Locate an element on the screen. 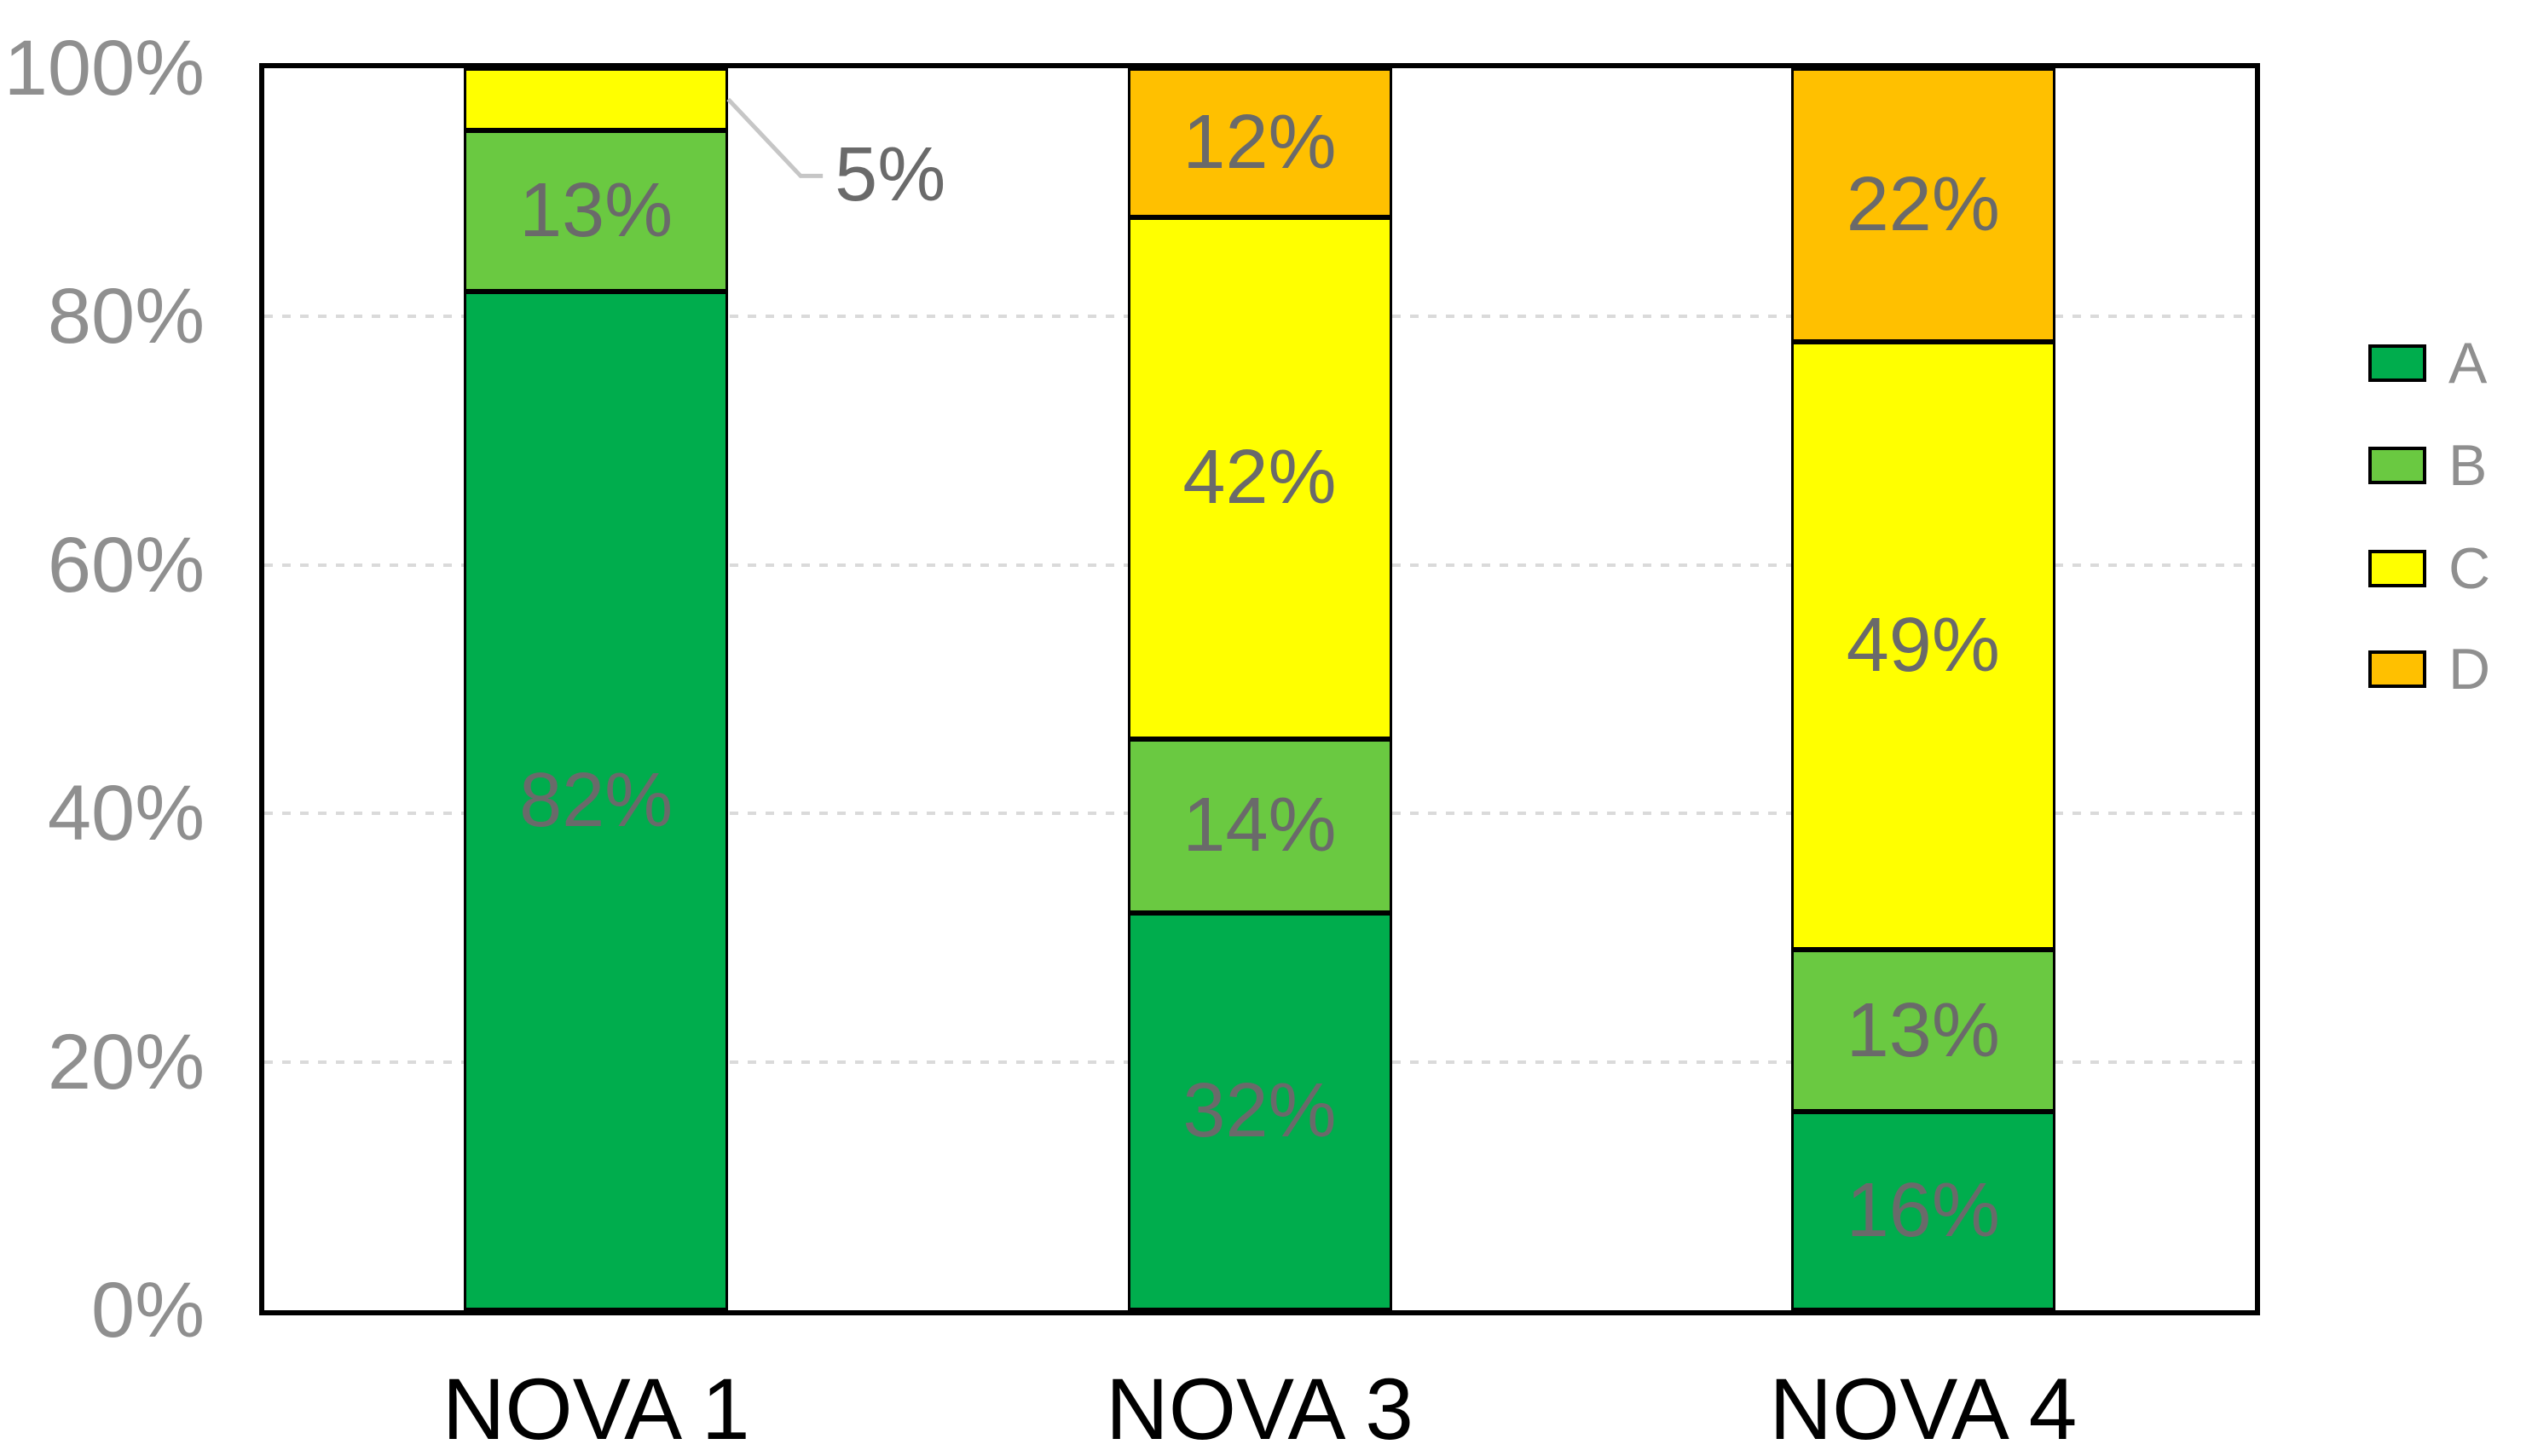  bar-segment-B-nova-3: 14% is located at coordinates (1259, 825).